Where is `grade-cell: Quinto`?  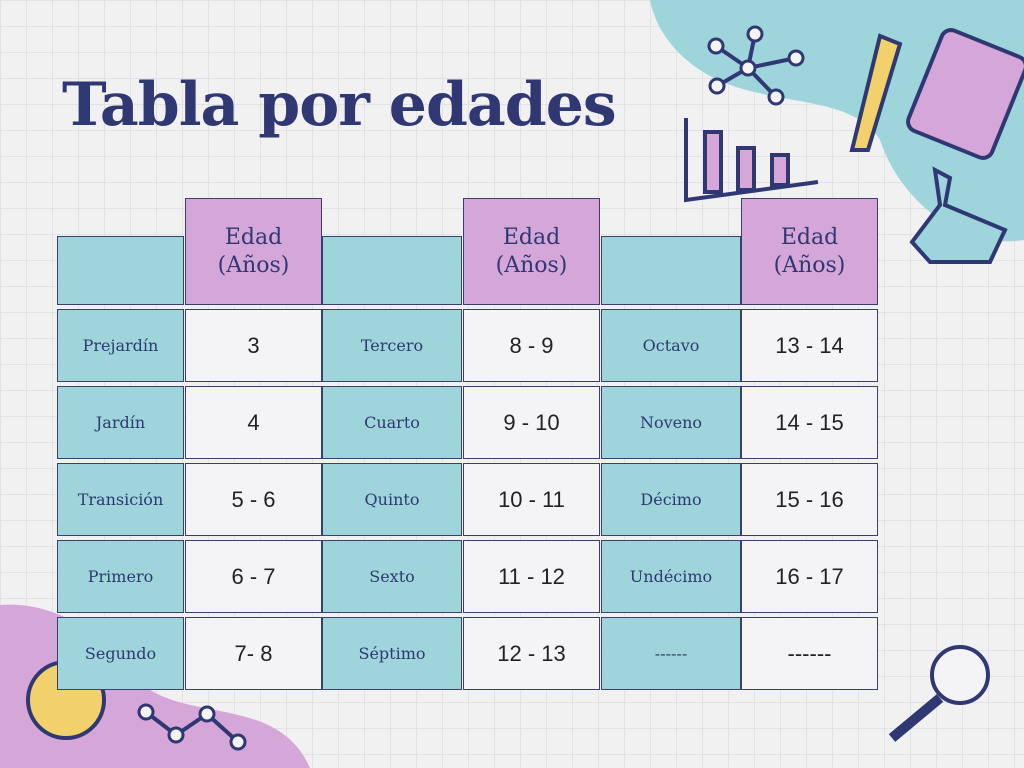
grade-cell: Quinto is located at coordinates (392, 499).